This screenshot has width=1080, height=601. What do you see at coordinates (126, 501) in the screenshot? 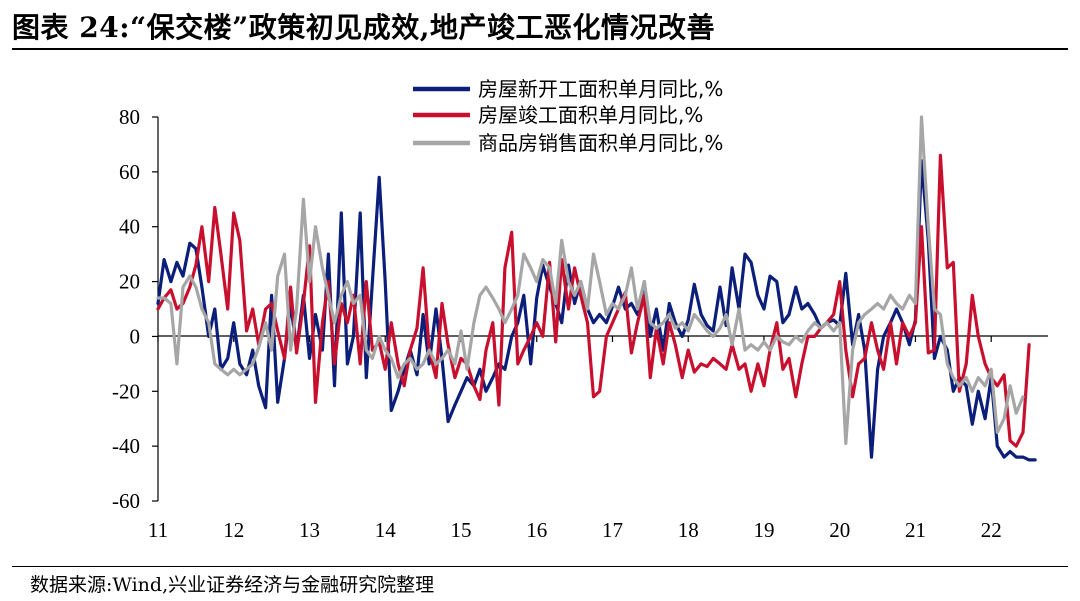
I see `y-tick-label: -60` at bounding box center [126, 501].